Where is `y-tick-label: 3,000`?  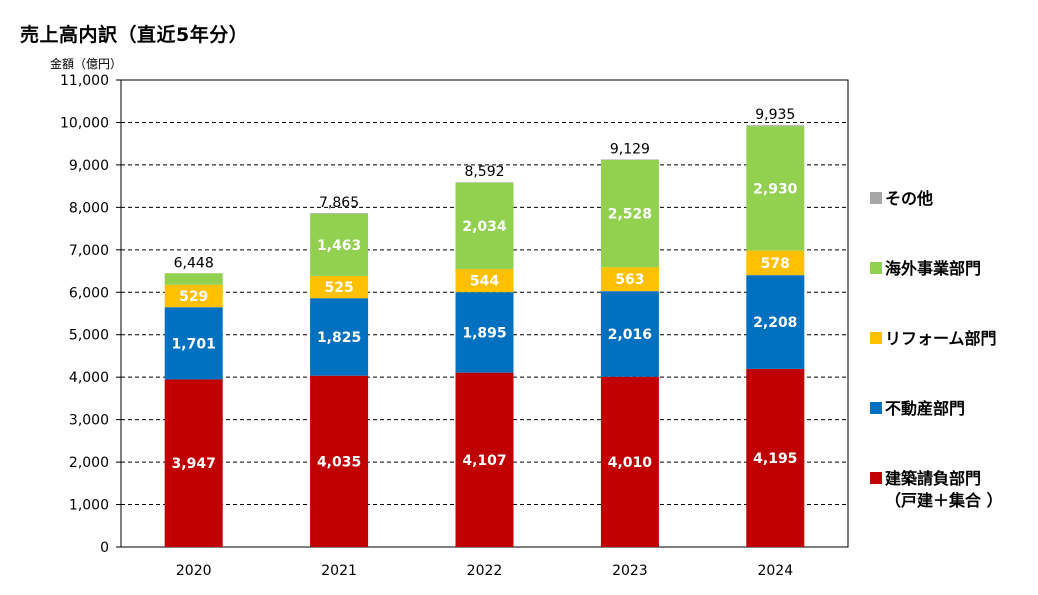
y-tick-label: 3,000 is located at coordinates (89, 421).